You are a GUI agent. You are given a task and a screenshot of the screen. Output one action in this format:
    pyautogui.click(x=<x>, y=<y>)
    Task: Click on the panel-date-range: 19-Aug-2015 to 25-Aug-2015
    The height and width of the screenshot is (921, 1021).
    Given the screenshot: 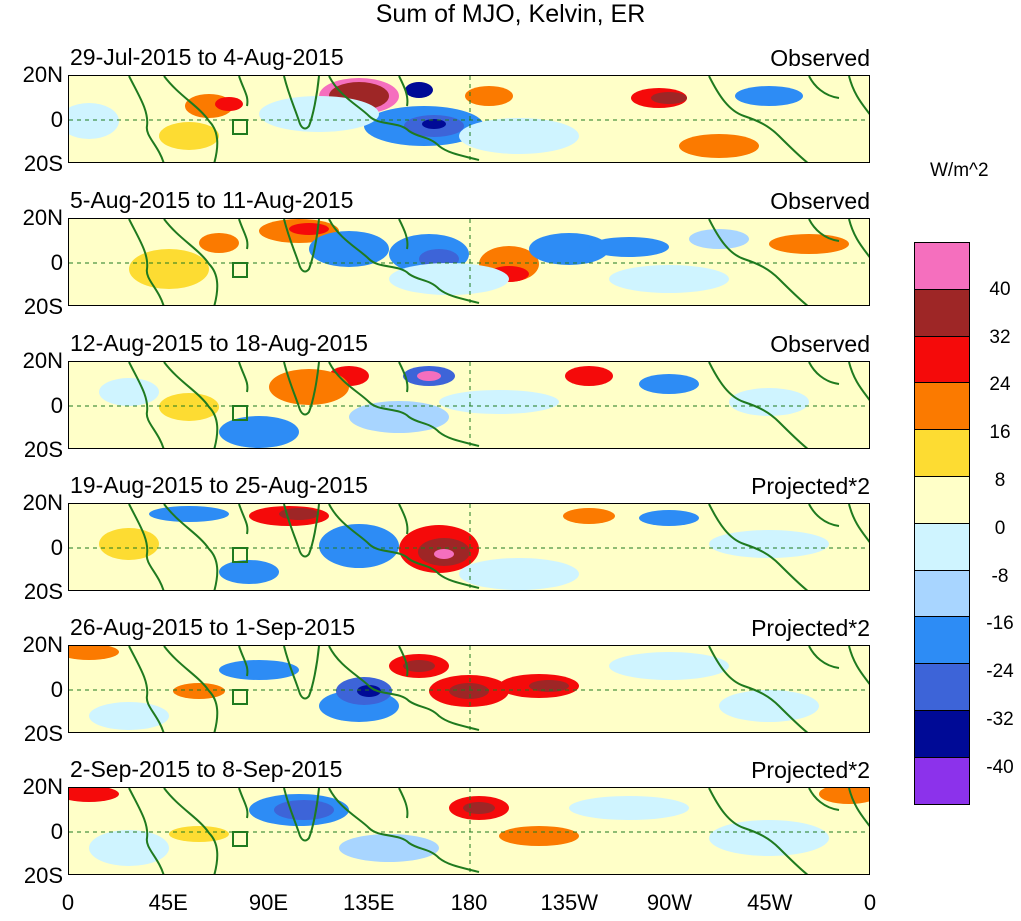 What is the action you would take?
    pyautogui.click(x=219, y=485)
    